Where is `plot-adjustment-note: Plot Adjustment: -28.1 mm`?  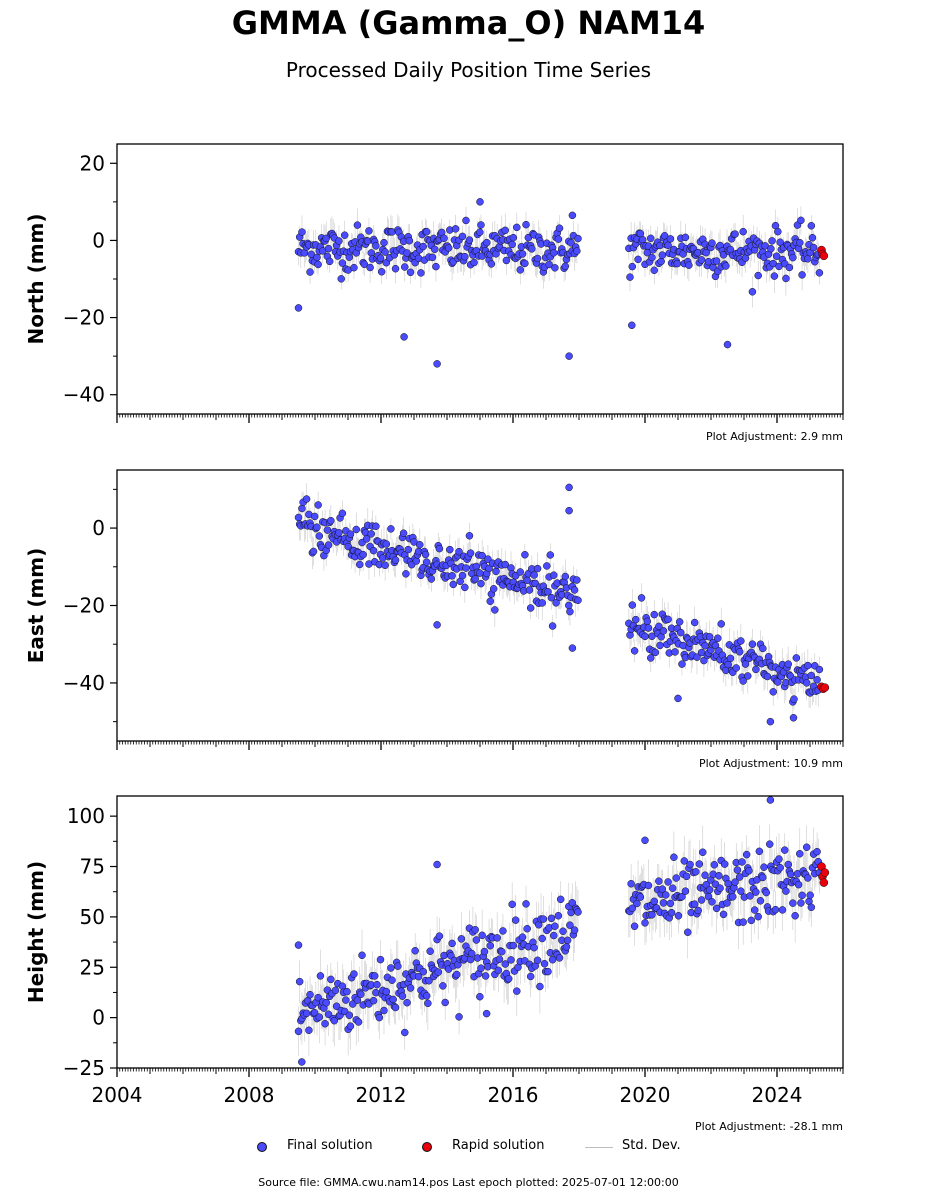
plot-adjustment-note: Plot Adjustment: -28.1 mm is located at coordinates (769, 1126).